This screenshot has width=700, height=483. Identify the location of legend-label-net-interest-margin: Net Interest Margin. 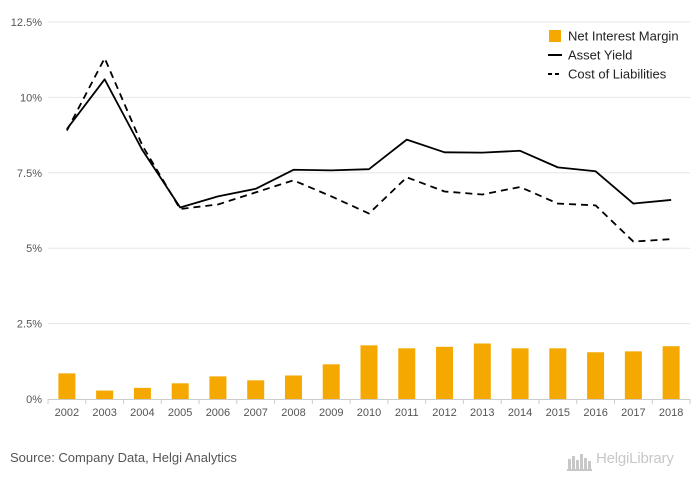
(623, 36).